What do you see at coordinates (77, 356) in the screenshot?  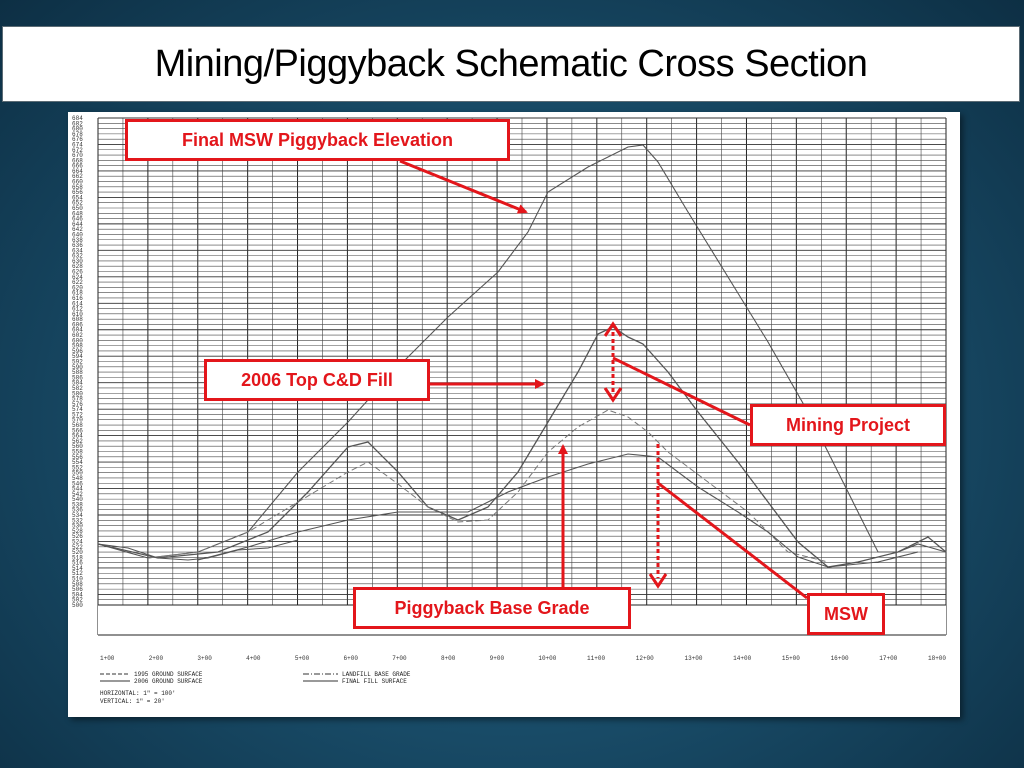 I see `elevation-tick-label: 594` at bounding box center [77, 356].